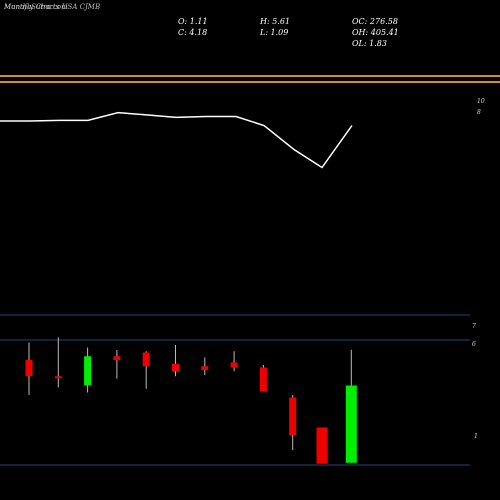  I want to click on stat-open: O: 1.11, so click(193, 21).